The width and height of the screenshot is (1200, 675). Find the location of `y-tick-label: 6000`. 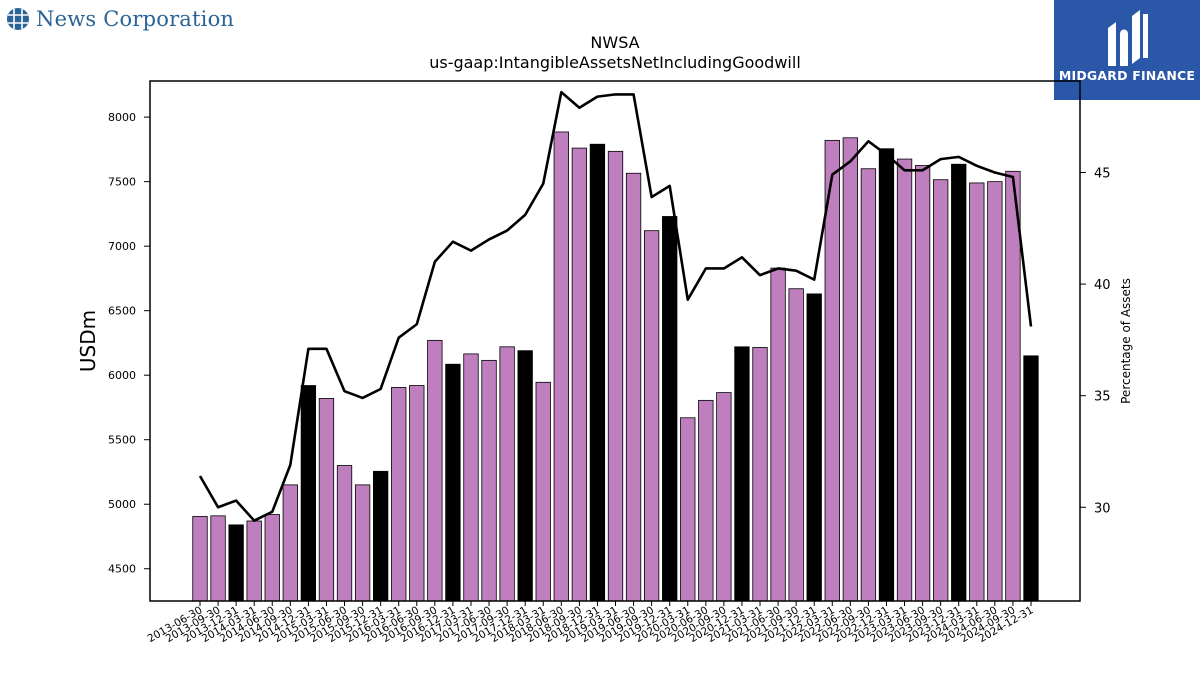

y-tick-label: 6000 is located at coordinates (122, 375).